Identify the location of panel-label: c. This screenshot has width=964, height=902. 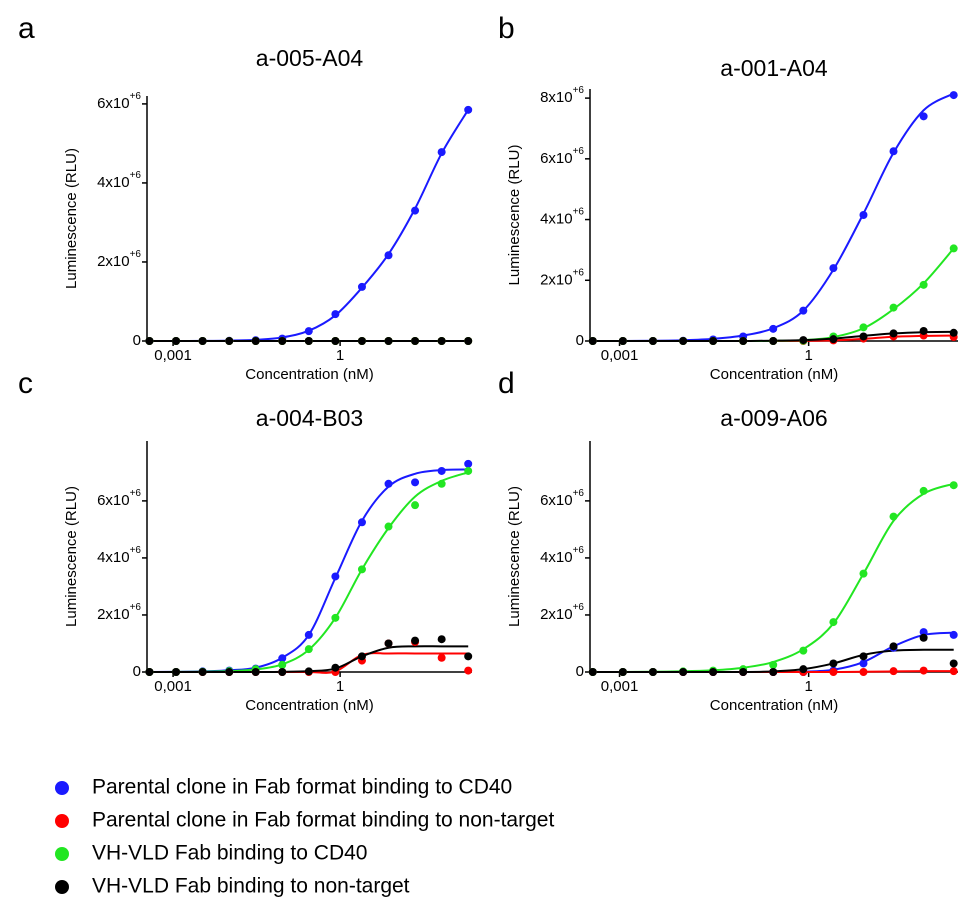
(25, 383).